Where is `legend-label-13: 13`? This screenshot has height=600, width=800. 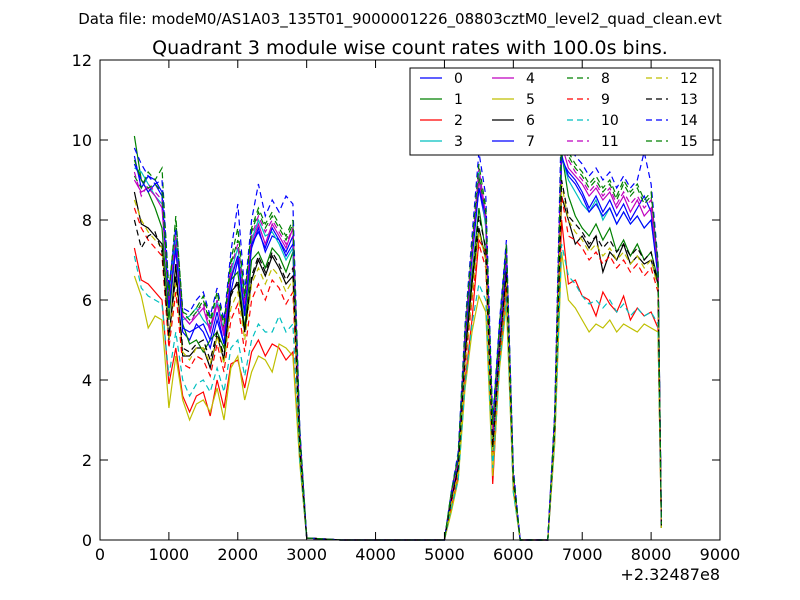
legend-label-13: 13 is located at coordinates (689, 100).